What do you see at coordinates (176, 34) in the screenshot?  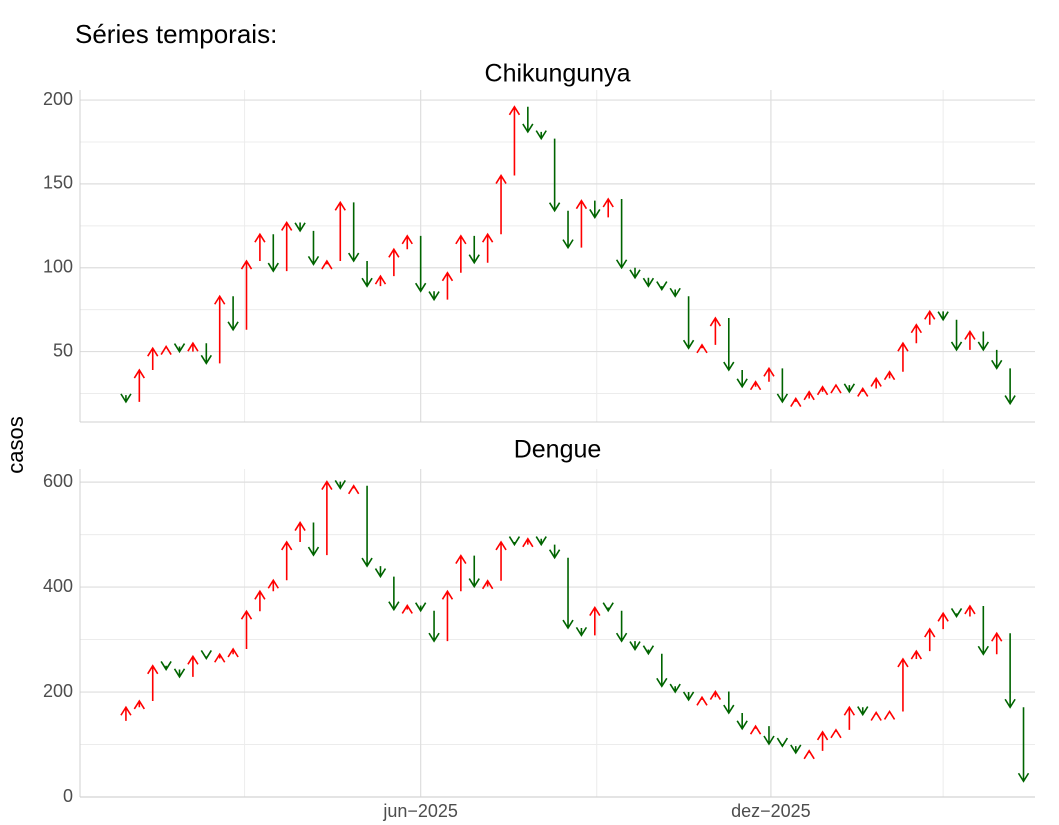 I see `page-title: Séries temporais:` at bounding box center [176, 34].